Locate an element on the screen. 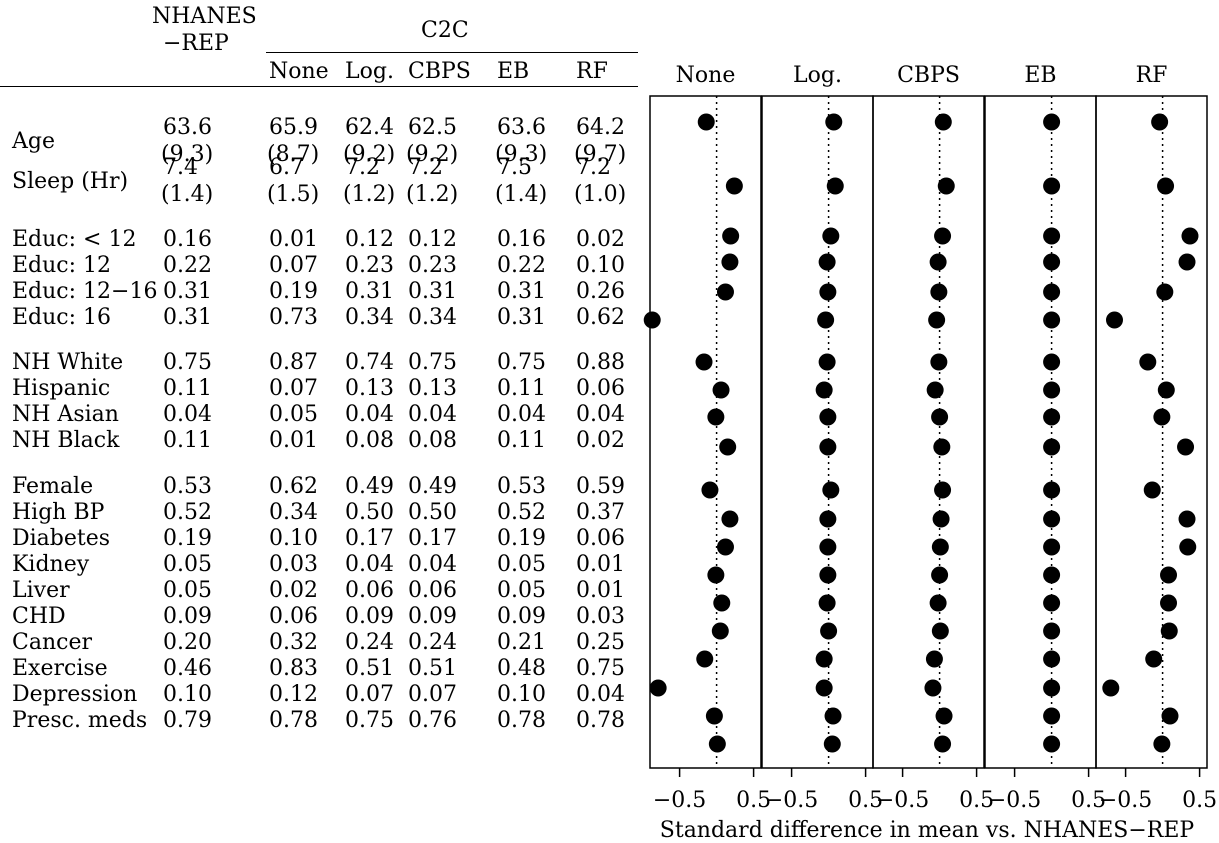 The height and width of the screenshot is (843, 1219). cell-sd: (1.2) is located at coordinates (432, 194).